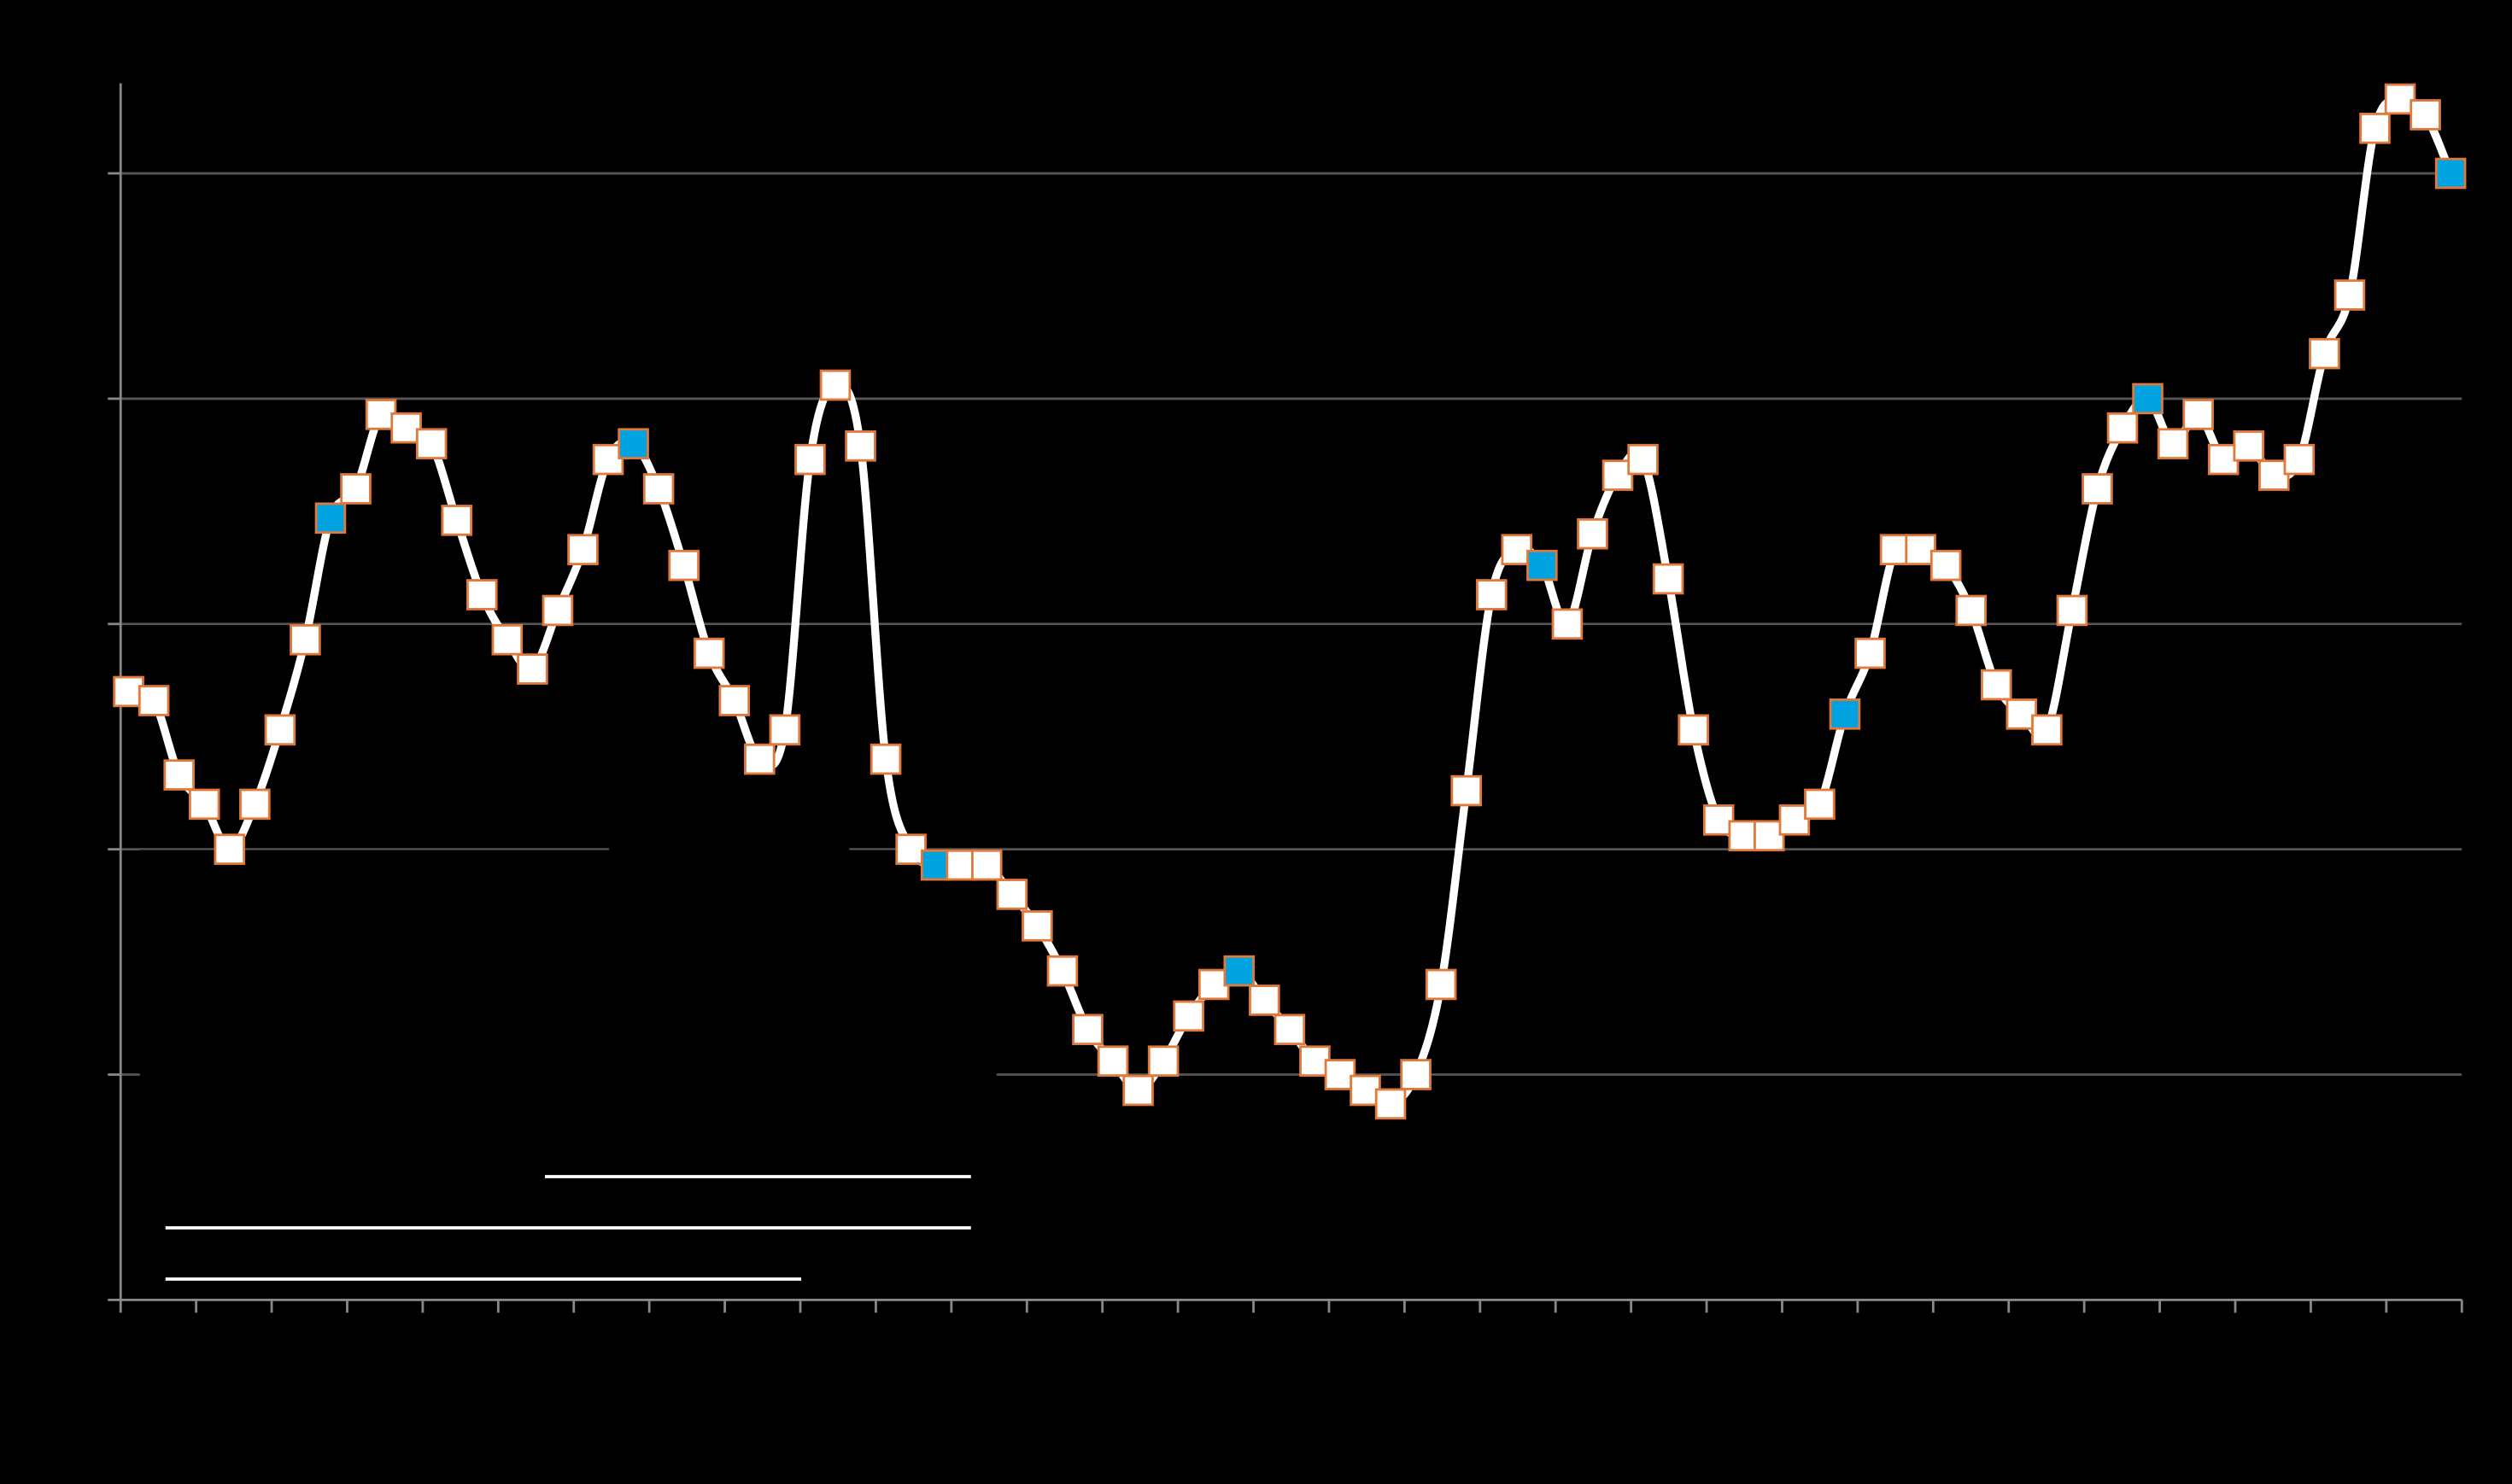  I want to click on legend-box, so click(568, 1064).